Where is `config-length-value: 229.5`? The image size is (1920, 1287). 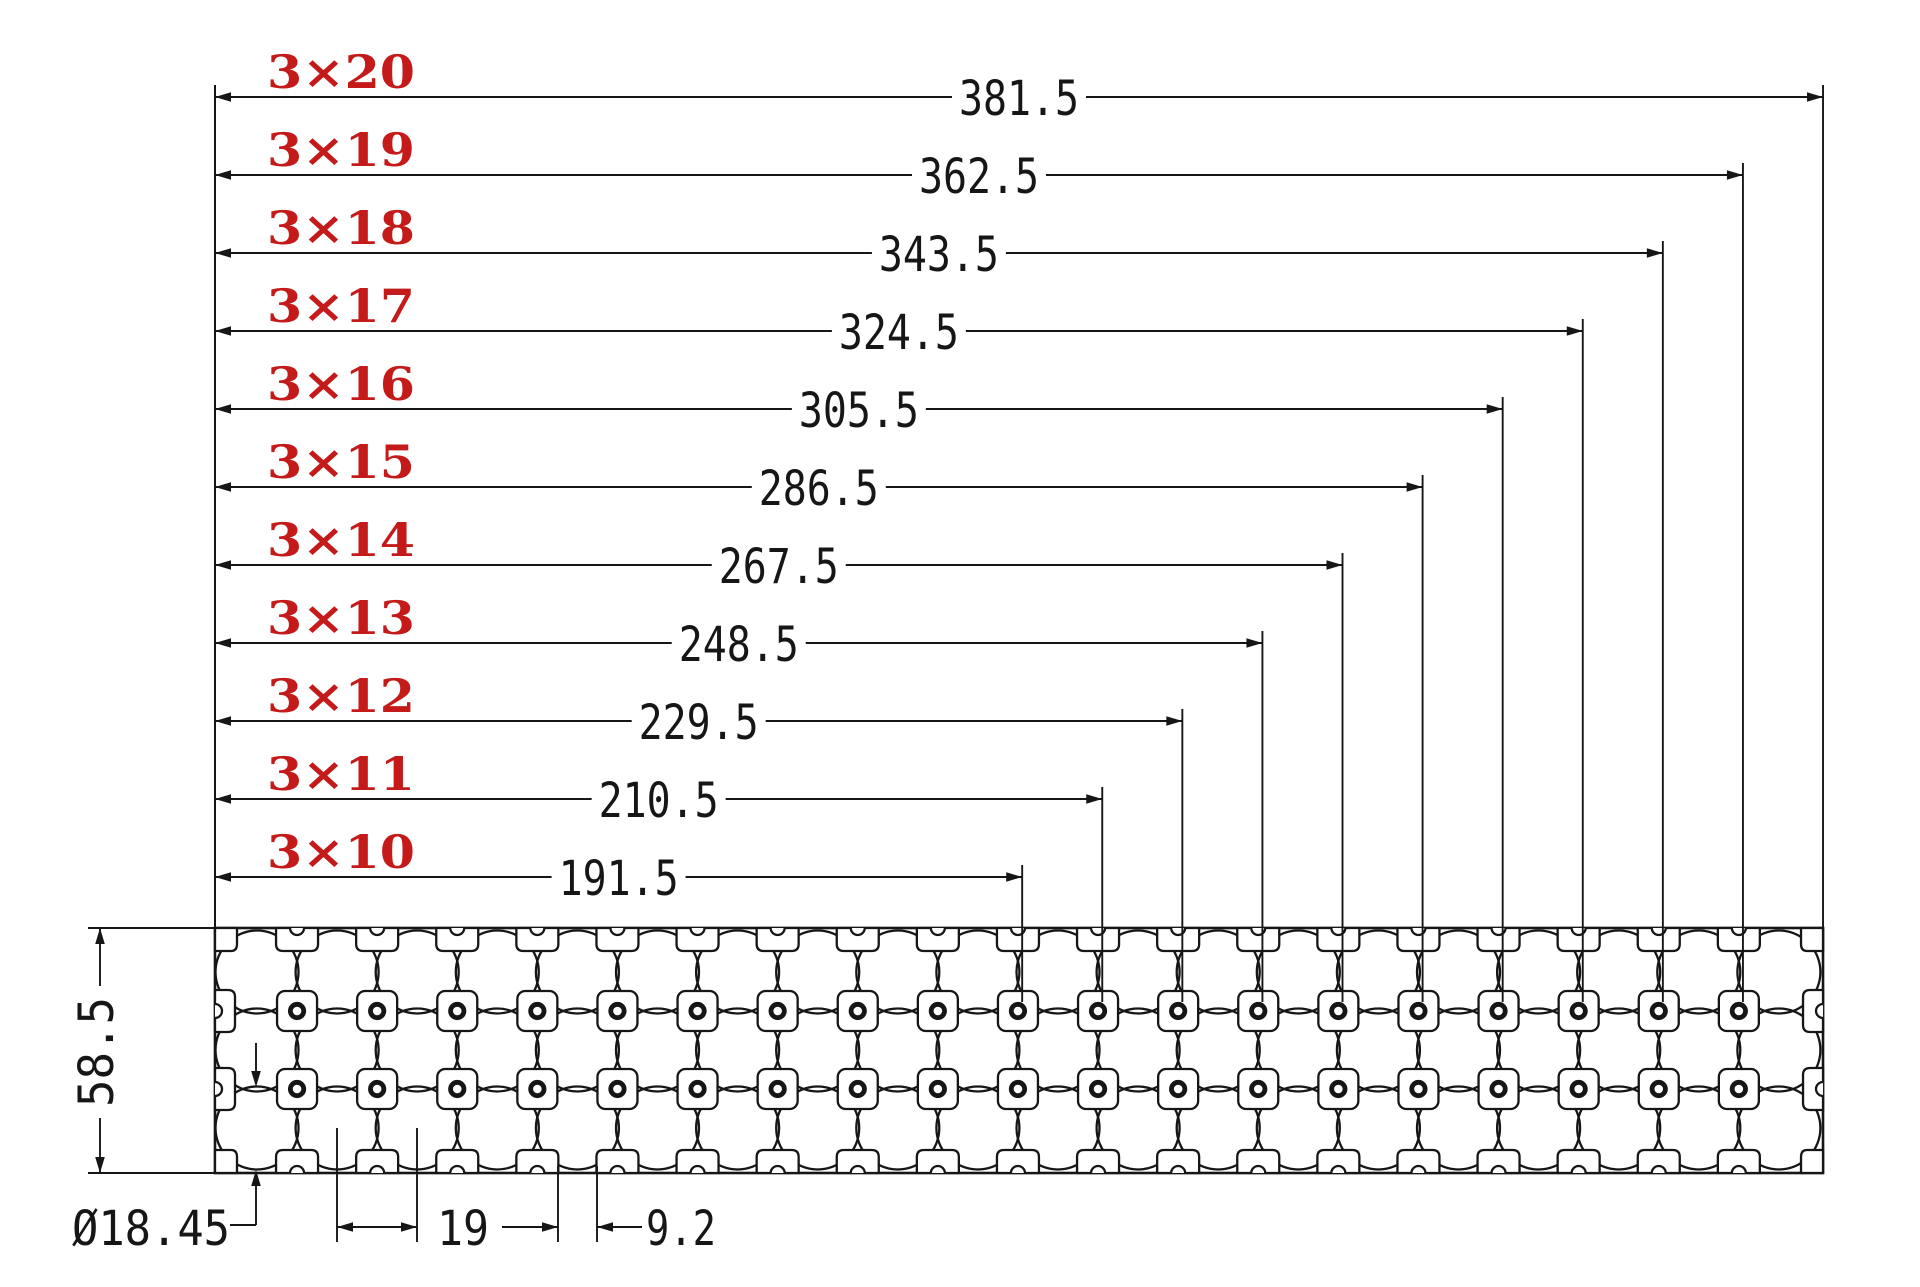
config-length-value: 229.5 is located at coordinates (699, 723).